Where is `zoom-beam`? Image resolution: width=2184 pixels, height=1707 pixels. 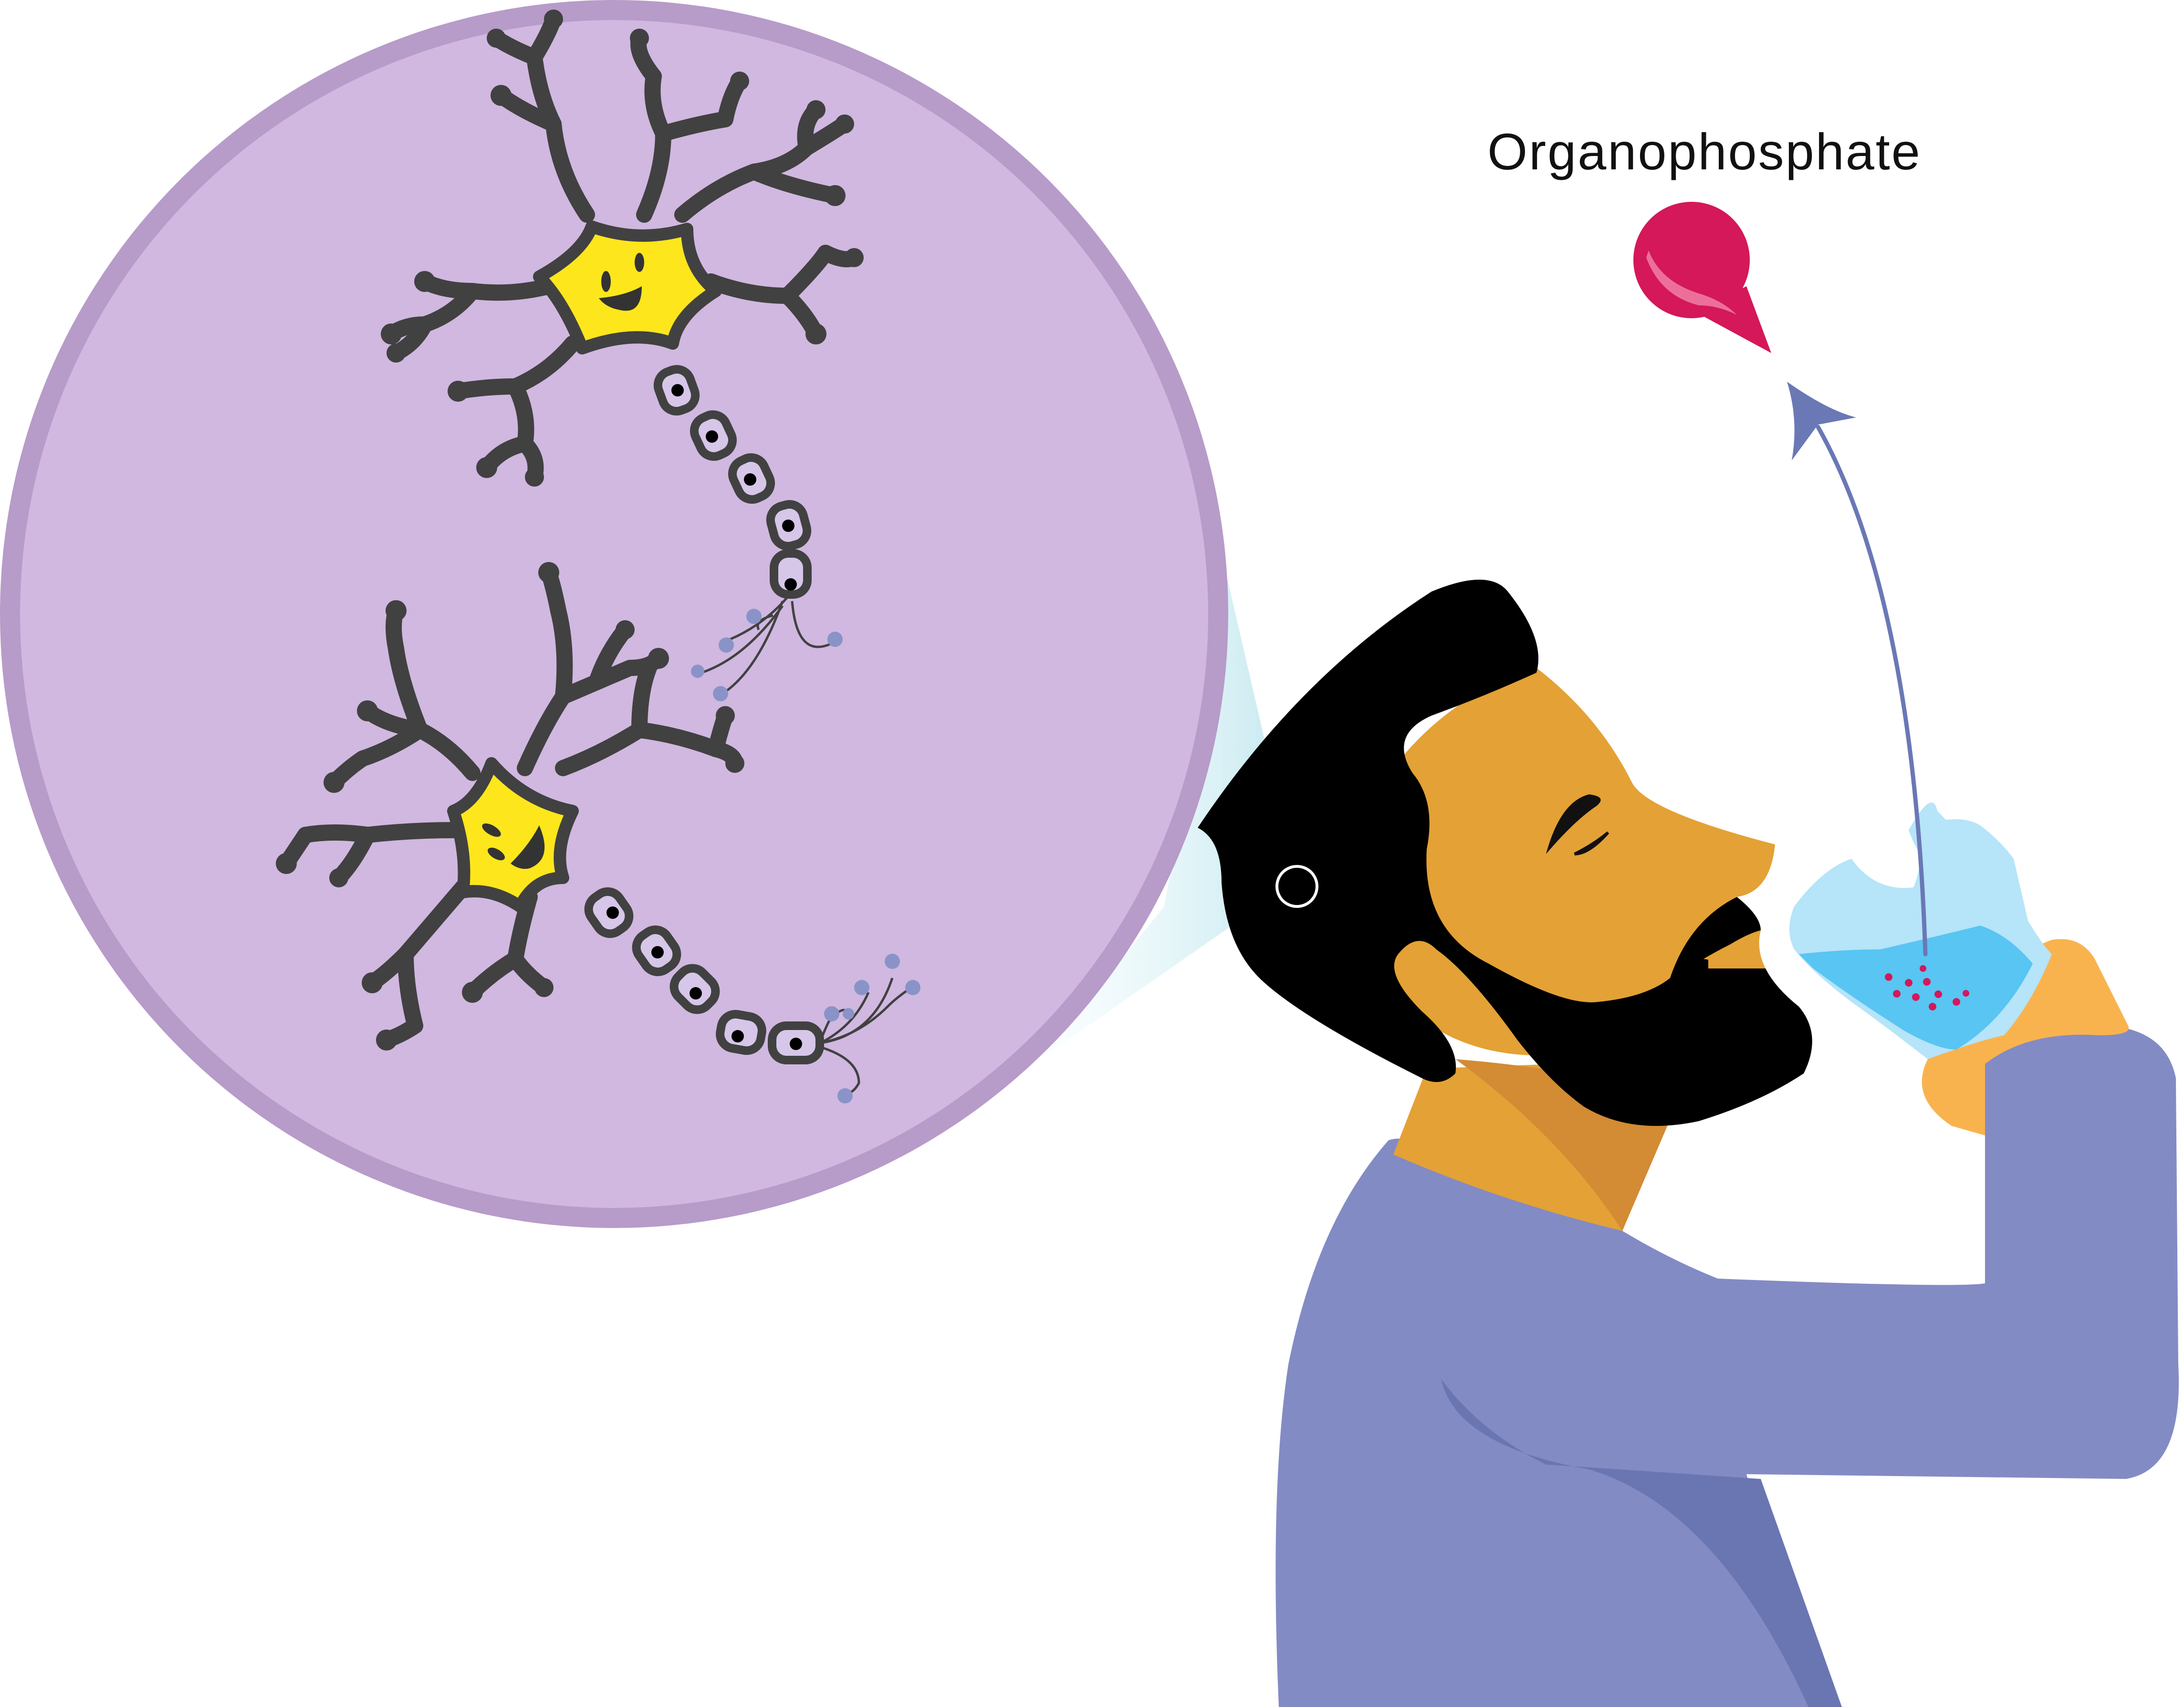
zoom-beam is located at coordinates (1169, 815).